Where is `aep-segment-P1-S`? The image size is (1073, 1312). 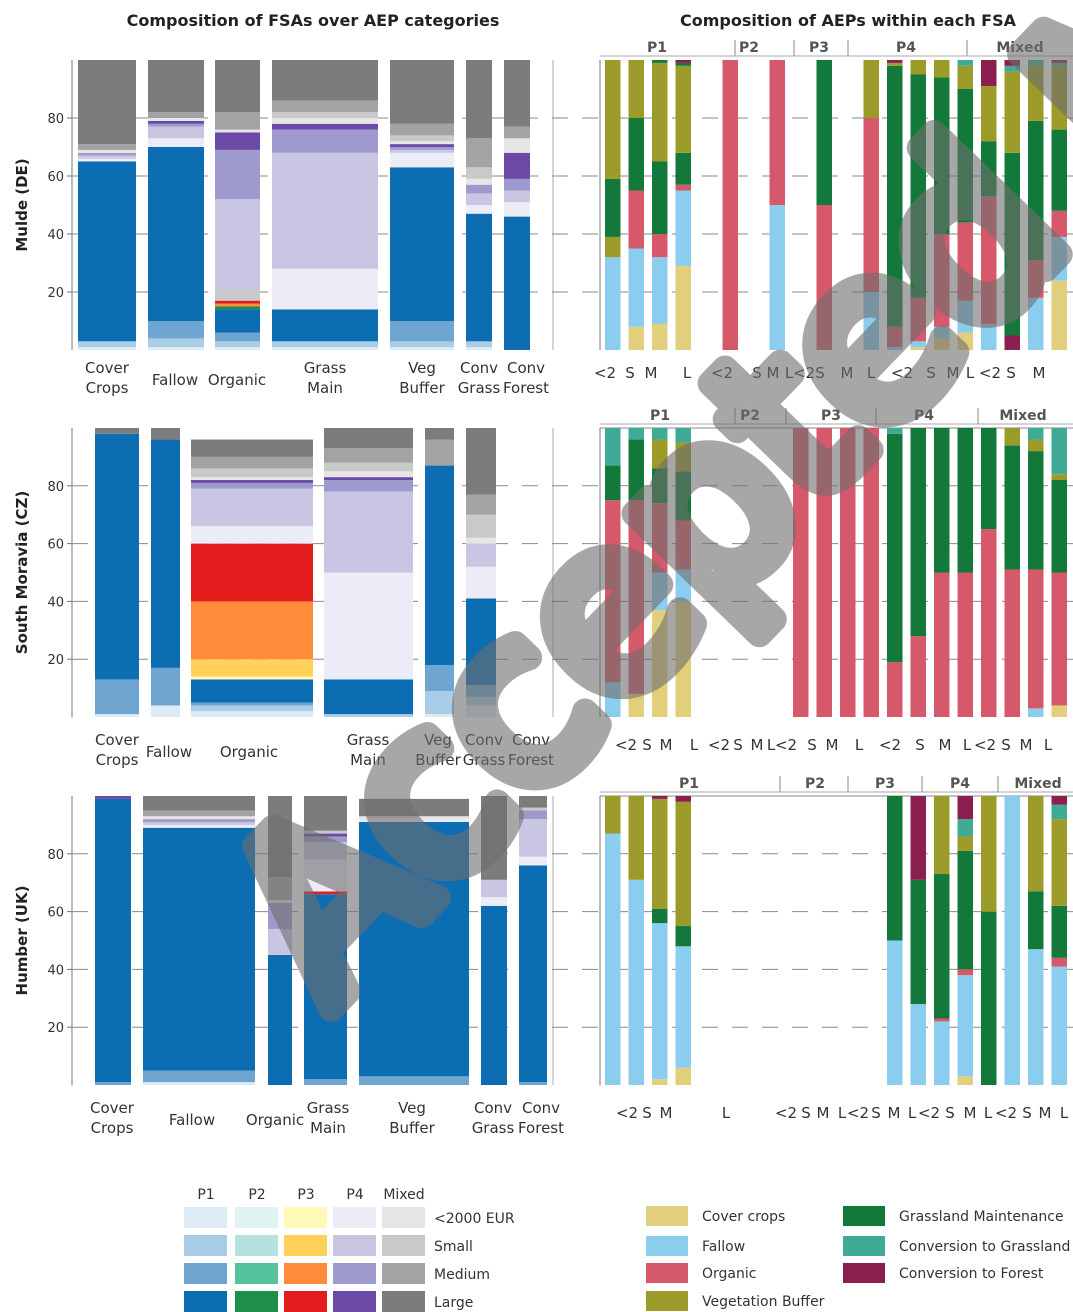
aep-segment-P1-S is located at coordinates (636, 219).